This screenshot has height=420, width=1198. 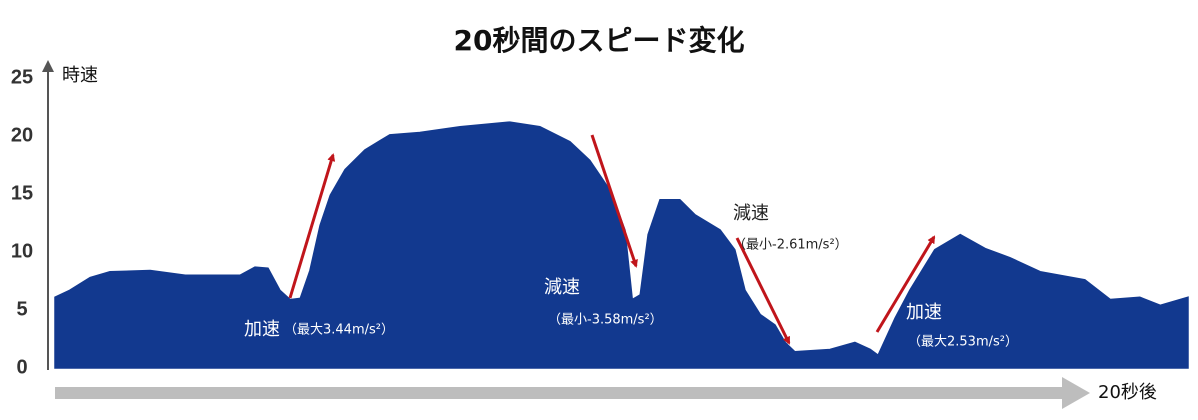 What do you see at coordinates (339, 330) in the screenshot?
I see `annotation-detail: （最大3.44m/s²）` at bounding box center [339, 330].